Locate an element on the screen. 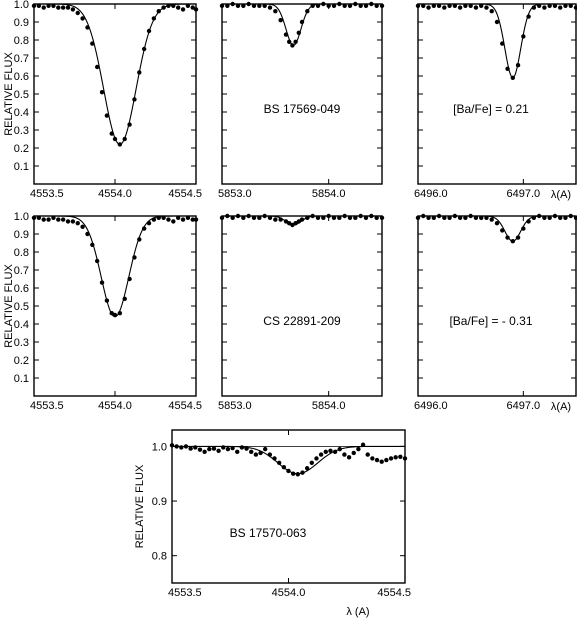 Image resolution: width=577 pixels, height=622 pixels. row2-ylabel: RELATIVE FLUX is located at coordinates (9, 306).